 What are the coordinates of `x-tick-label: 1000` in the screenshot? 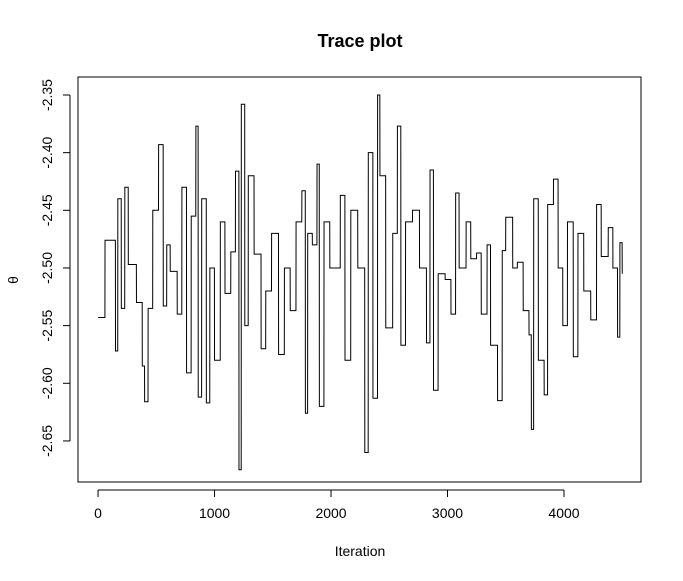 It's located at (214, 513).